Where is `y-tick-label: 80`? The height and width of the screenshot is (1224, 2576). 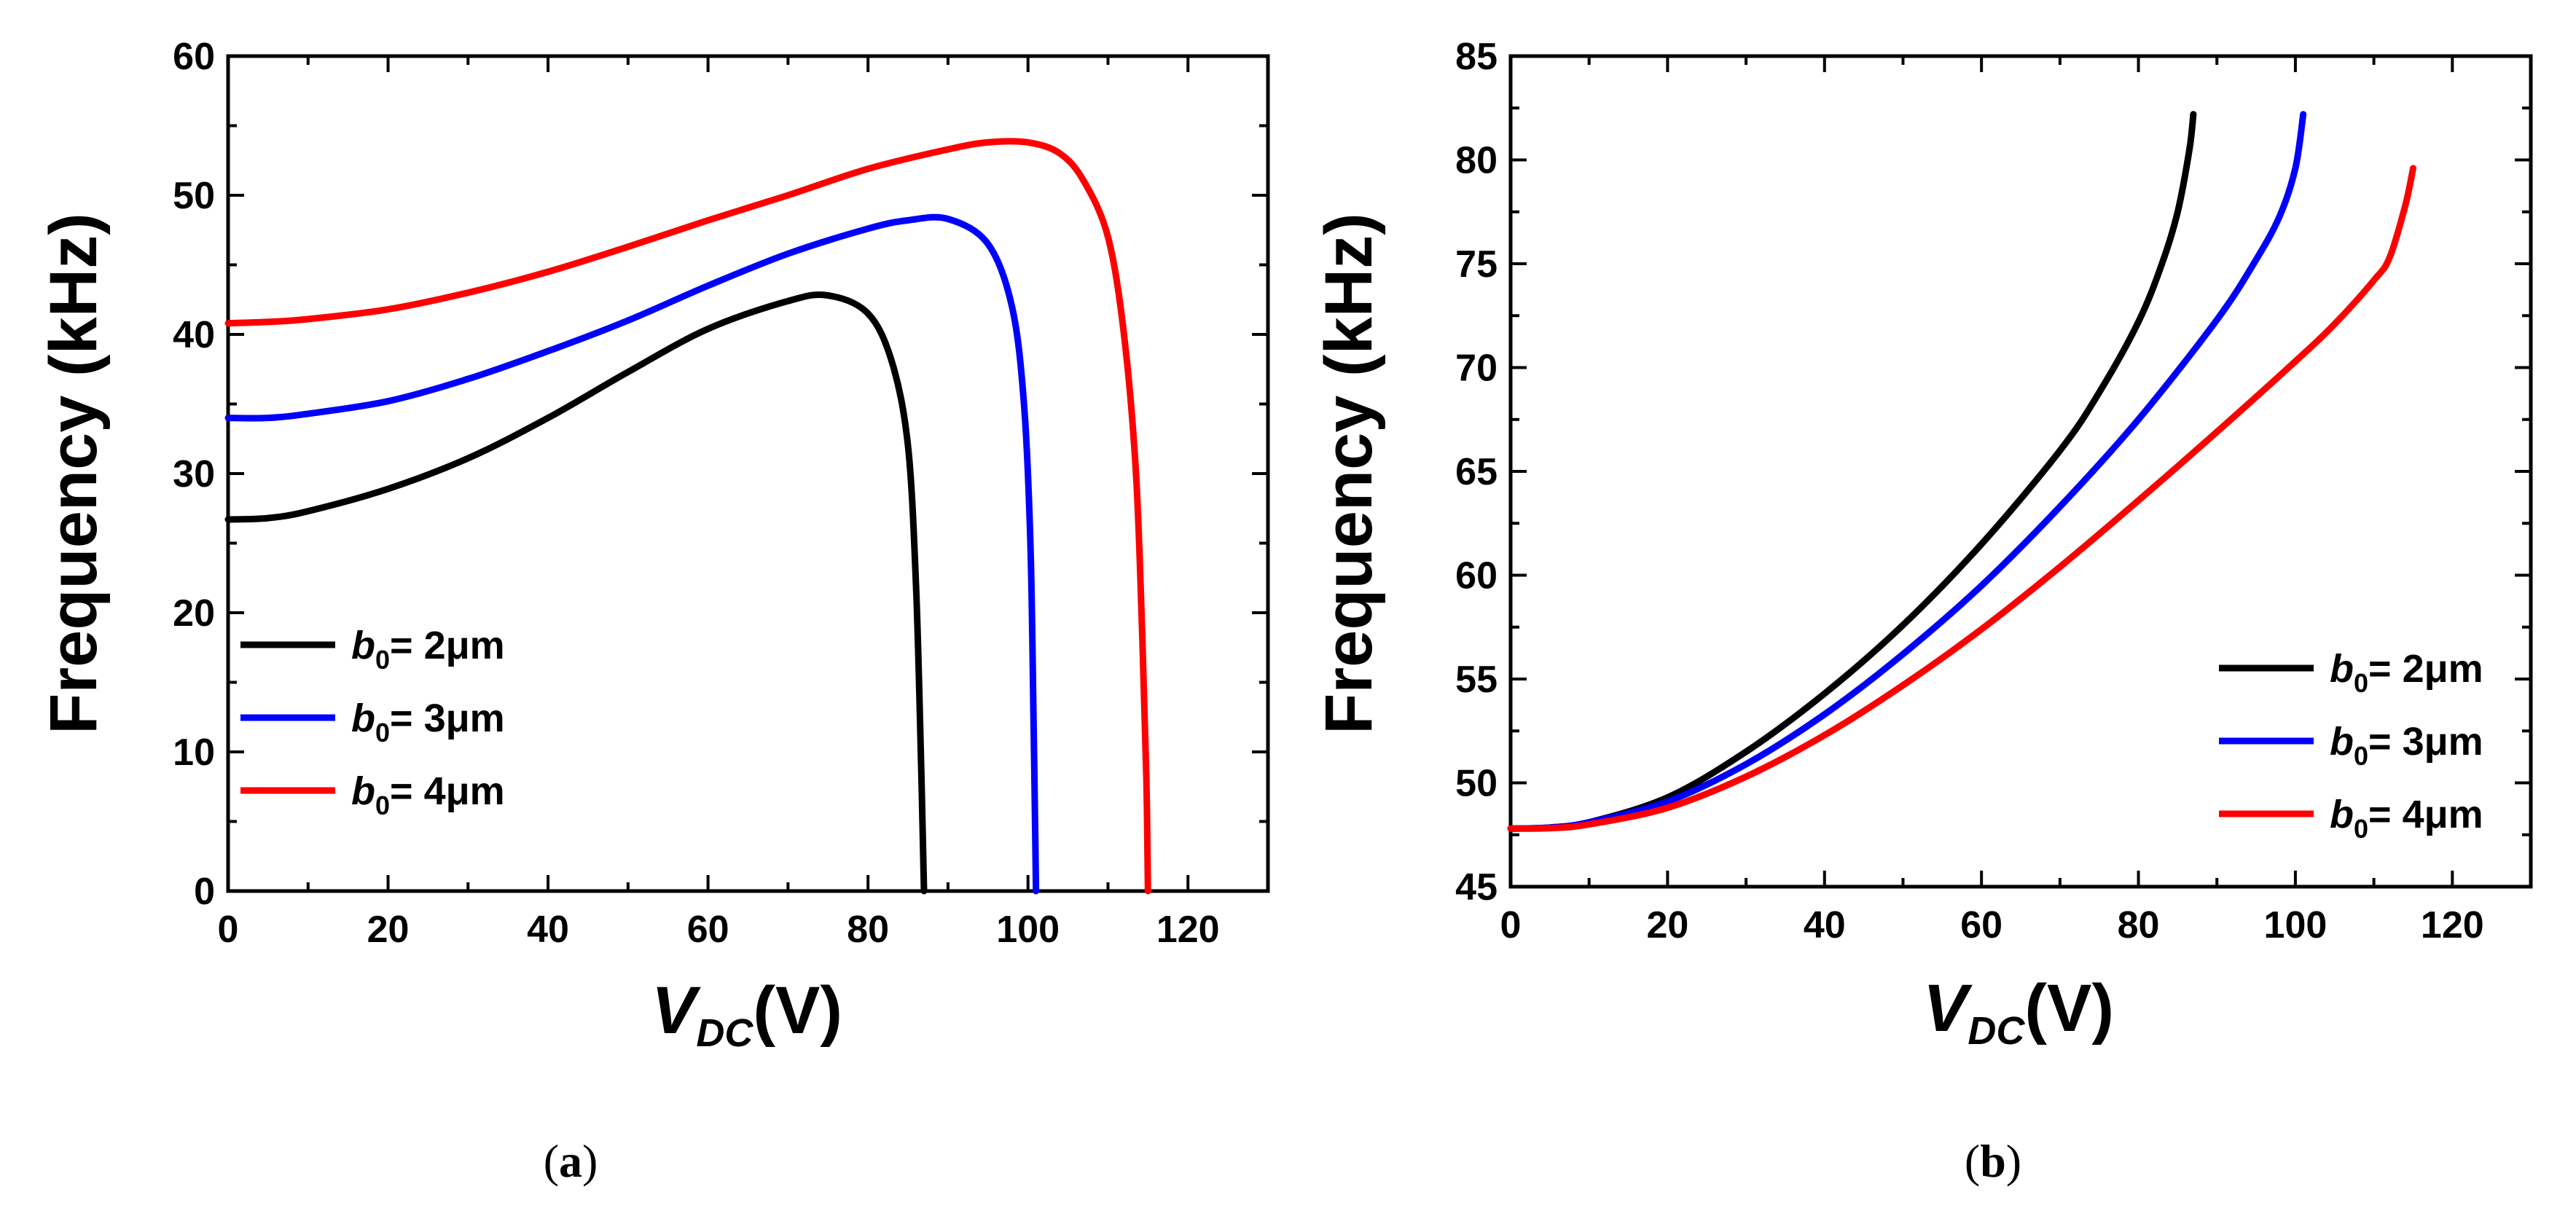 y-tick-label: 80 is located at coordinates (1476, 161).